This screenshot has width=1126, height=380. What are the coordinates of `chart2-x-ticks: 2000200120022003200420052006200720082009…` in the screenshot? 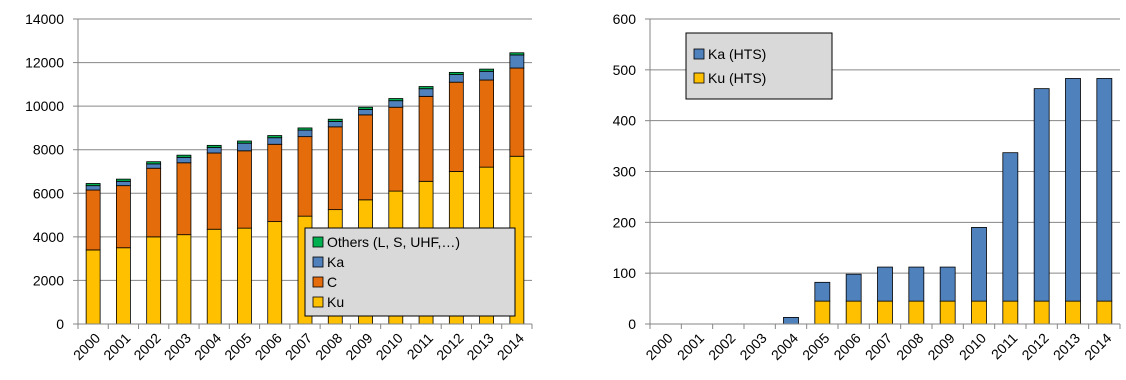 It's located at (878, 346).